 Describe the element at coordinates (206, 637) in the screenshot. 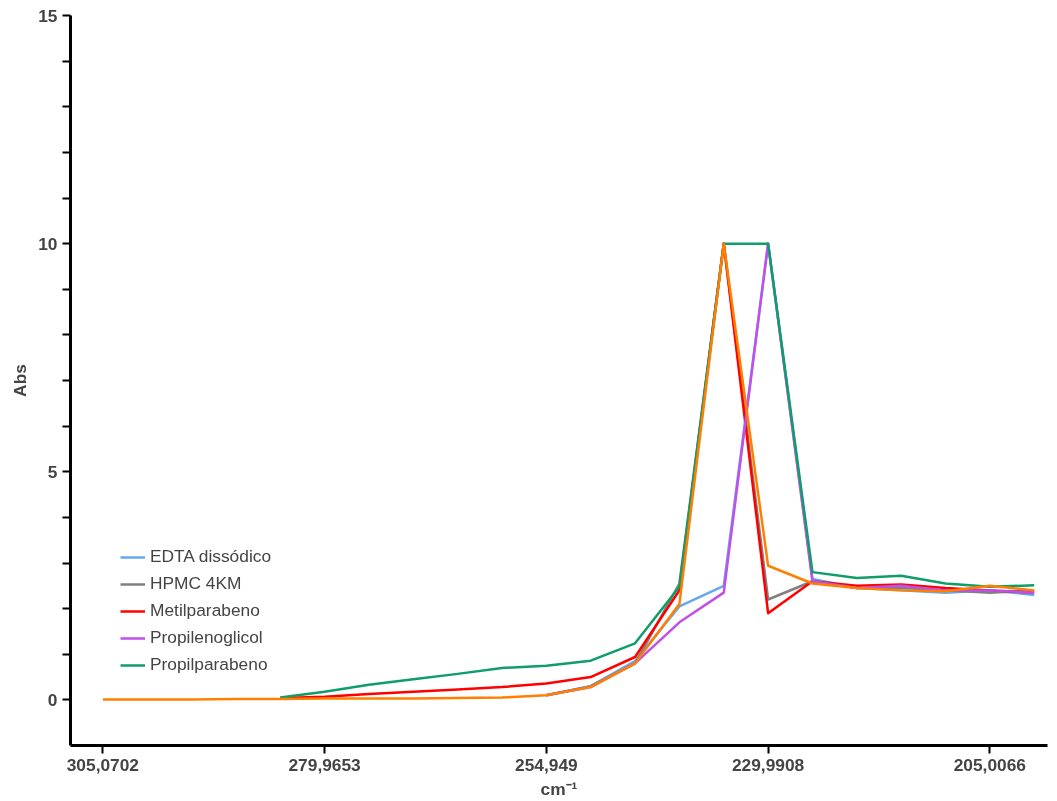

I see `legend-label: Propilenoglicol` at that location.